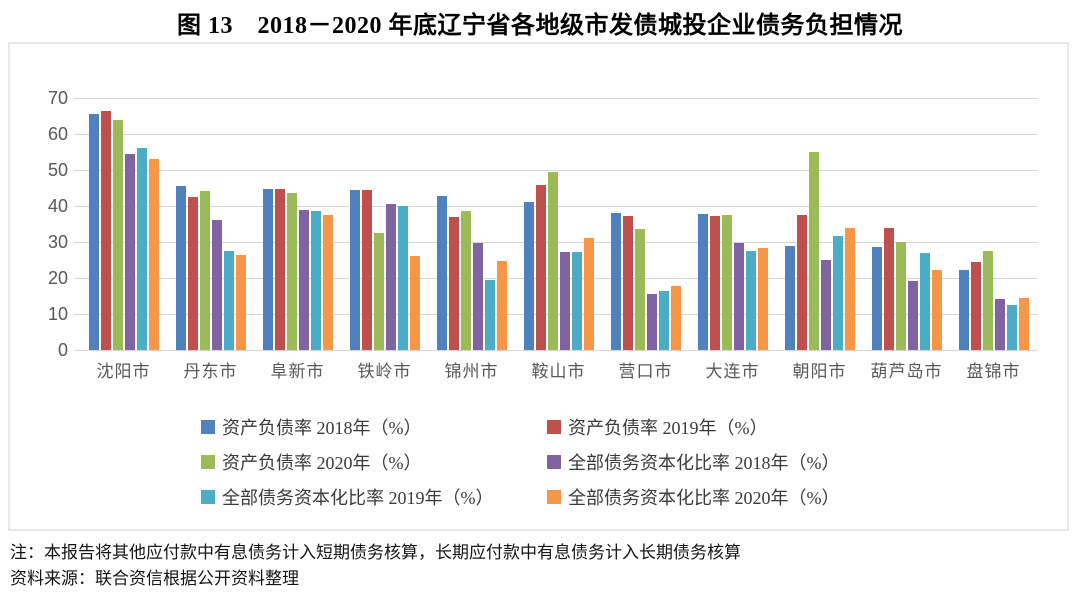 This screenshot has height=599, width=1080. Describe the element at coordinates (693, 497) in the screenshot. I see `legend-item: 全部债务资本化比率 2020年（%）` at that location.